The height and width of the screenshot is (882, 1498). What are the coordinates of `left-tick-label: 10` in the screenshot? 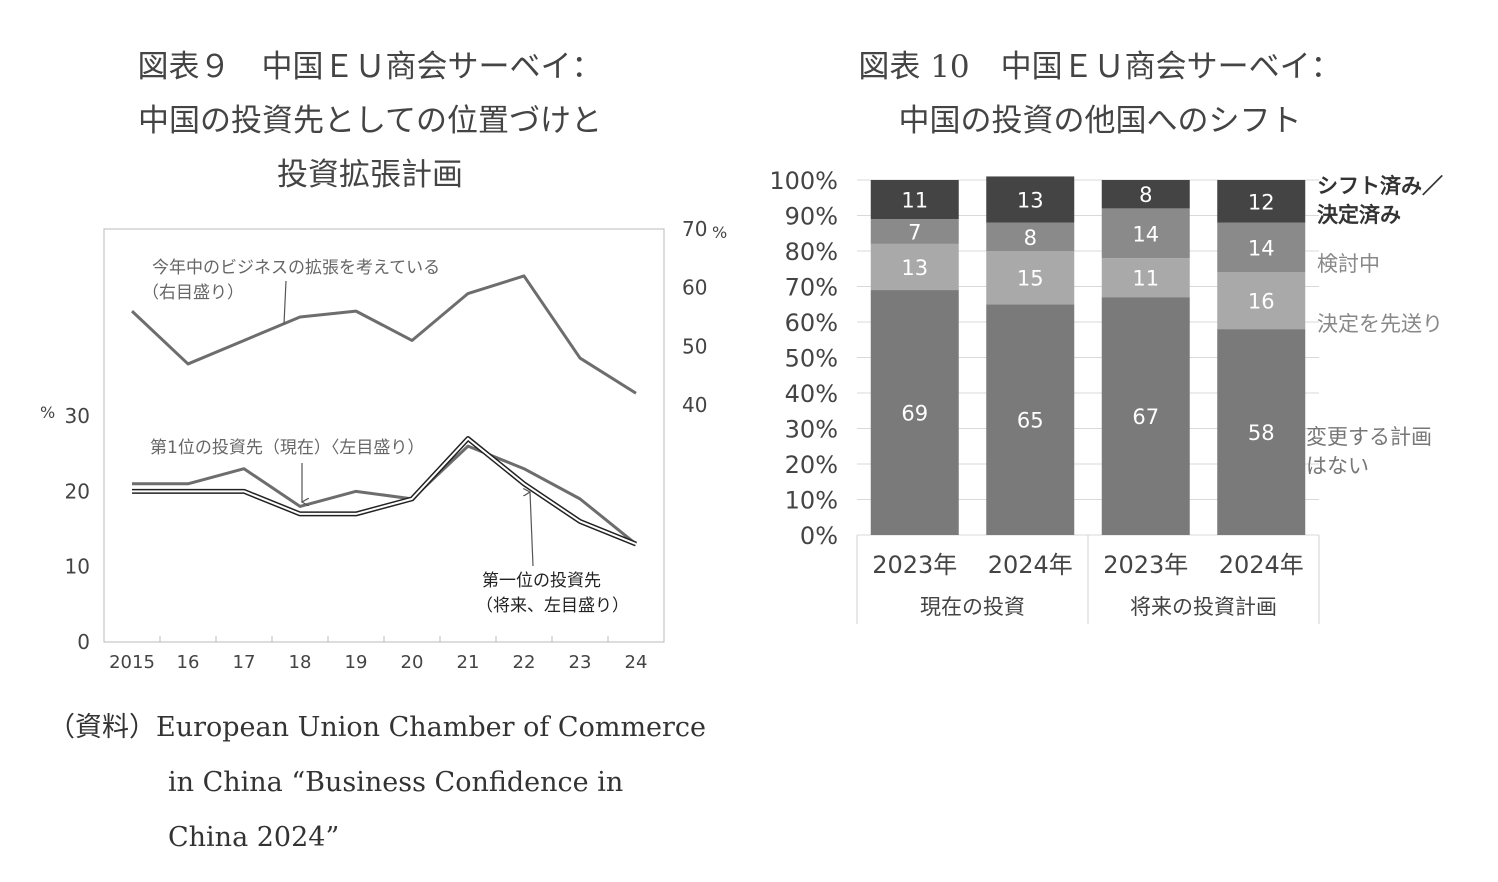 It's located at (77, 567).